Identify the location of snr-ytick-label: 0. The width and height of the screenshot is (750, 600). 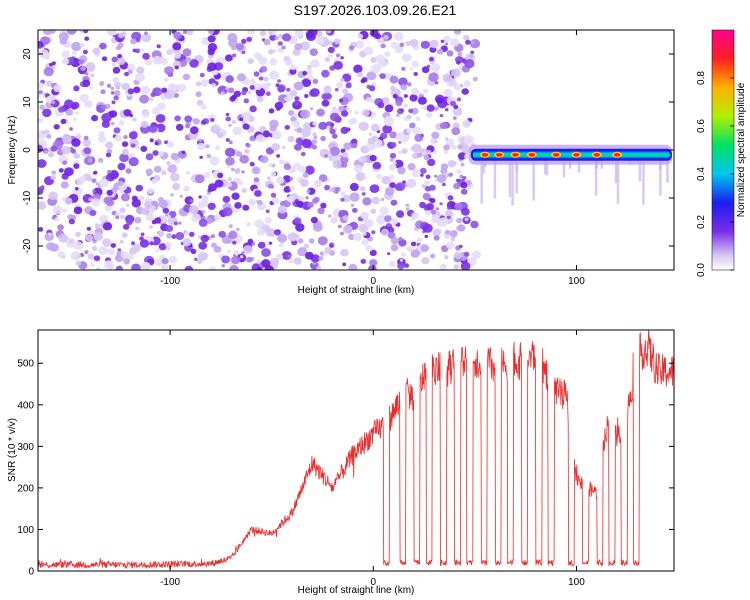
(31, 572).